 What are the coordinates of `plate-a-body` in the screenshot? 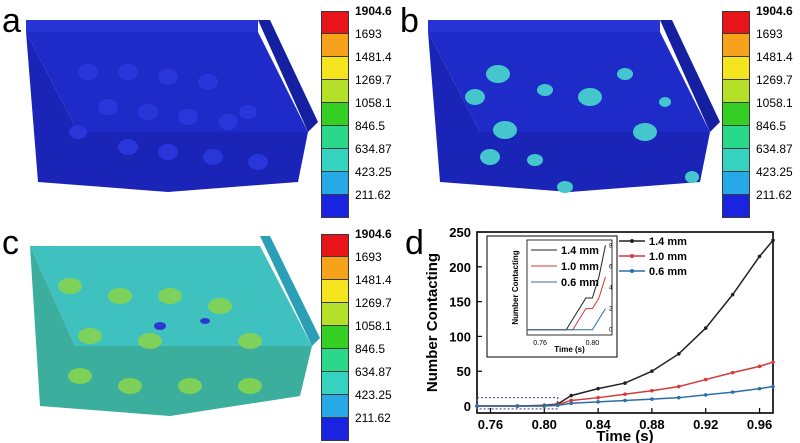 It's located at (167, 112).